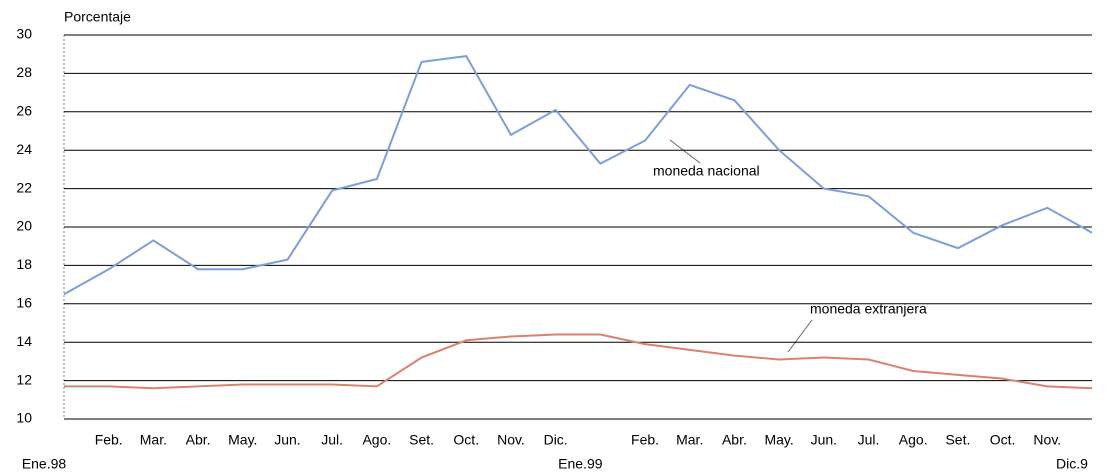 Image resolution: width=1114 pixels, height=473 pixels. Describe the element at coordinates (24, 149) in the screenshot. I see `y-tick-label: 24` at that location.